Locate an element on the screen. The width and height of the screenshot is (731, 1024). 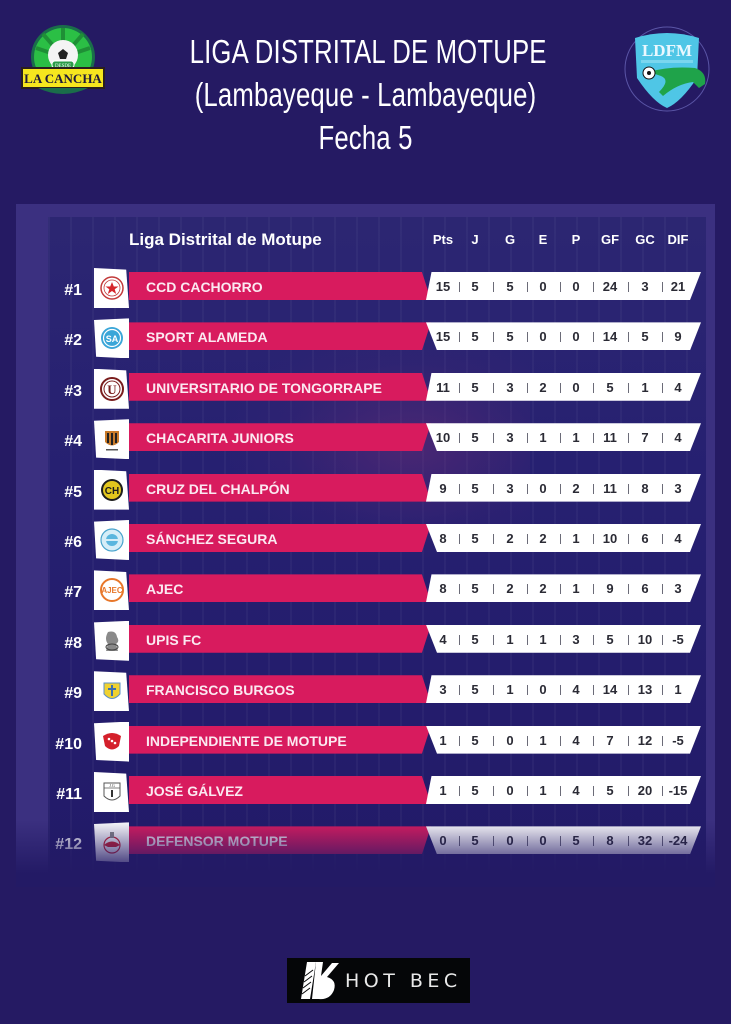
sanchez-crest-icon is located at coordinates (111, 540).